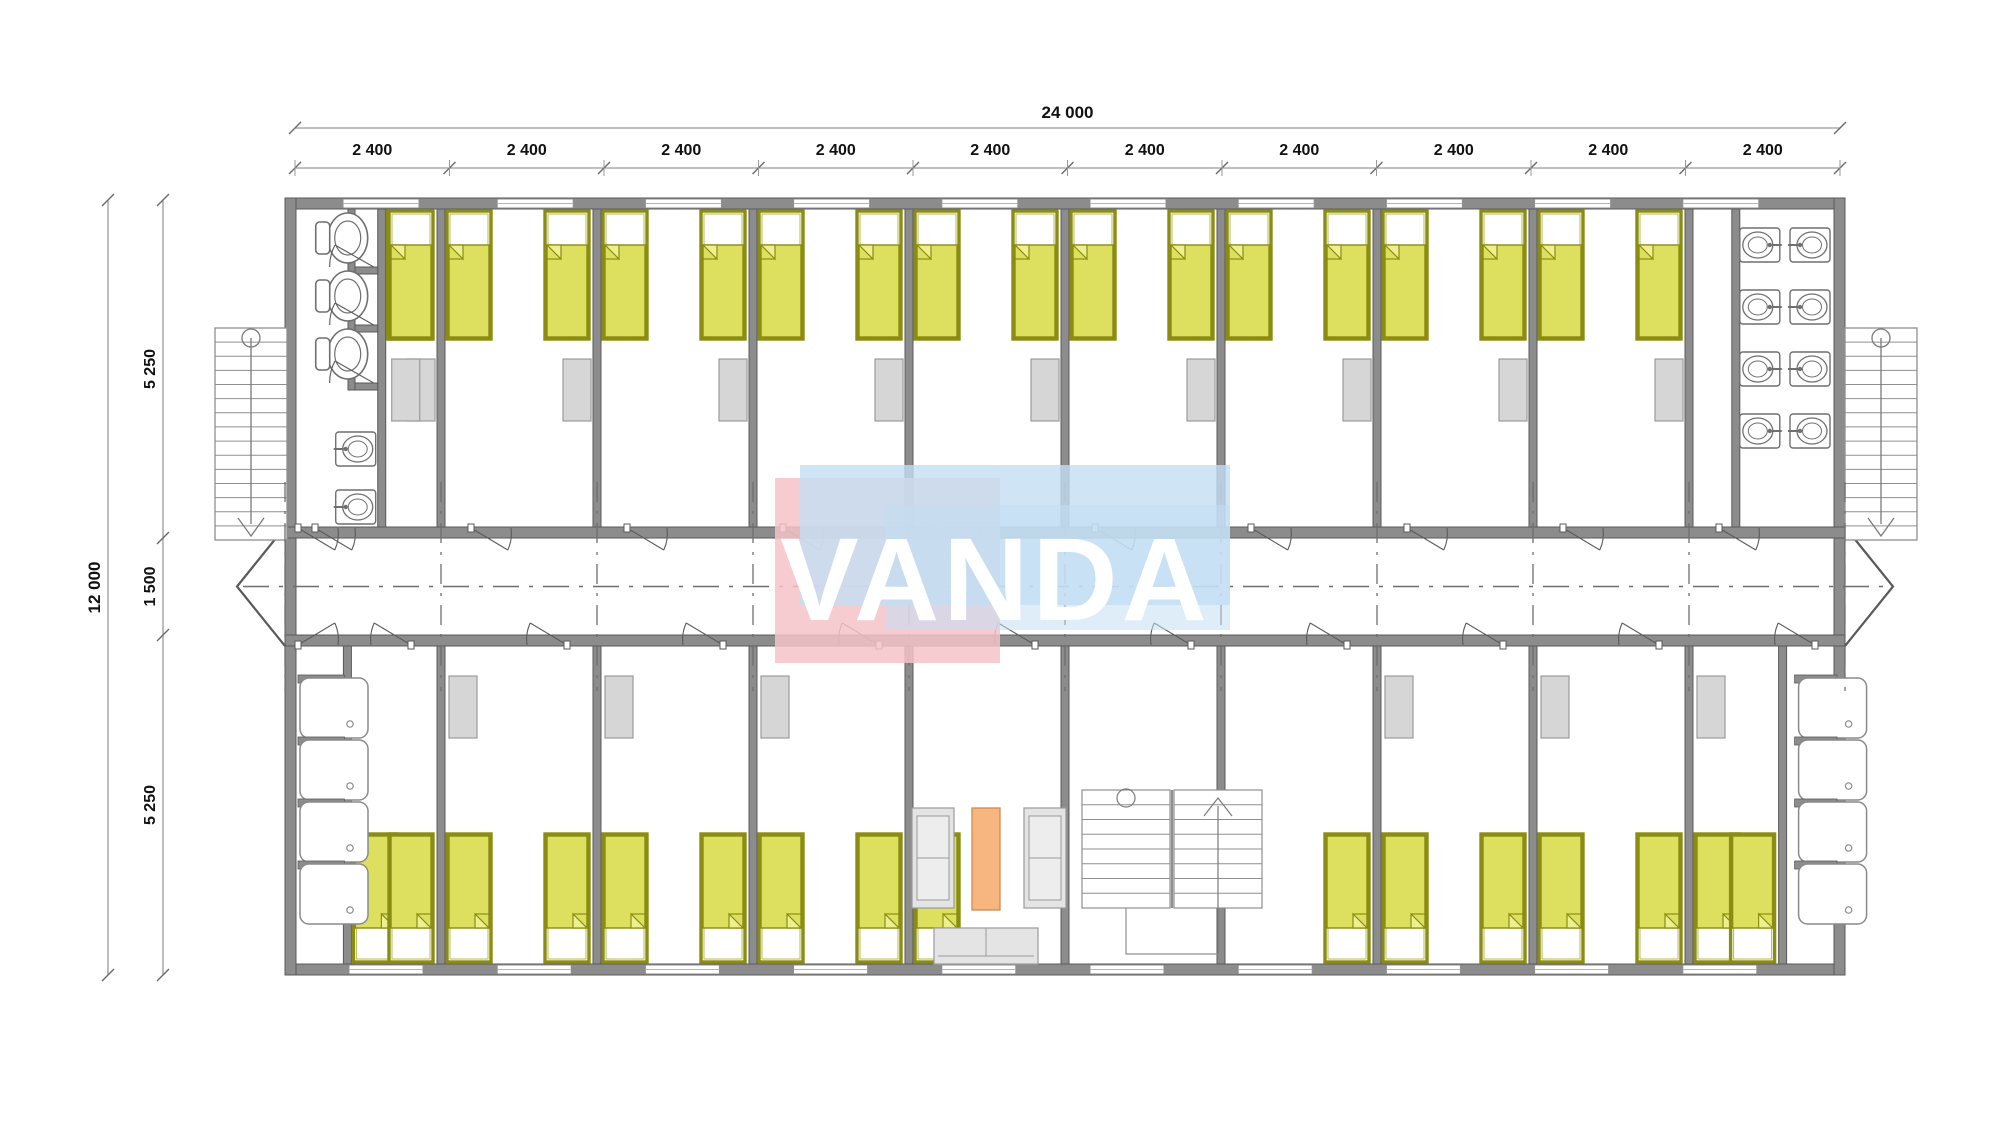 The width and height of the screenshot is (2000, 1131). I want to click on door-stair-left-bottom, so click(316, 636).